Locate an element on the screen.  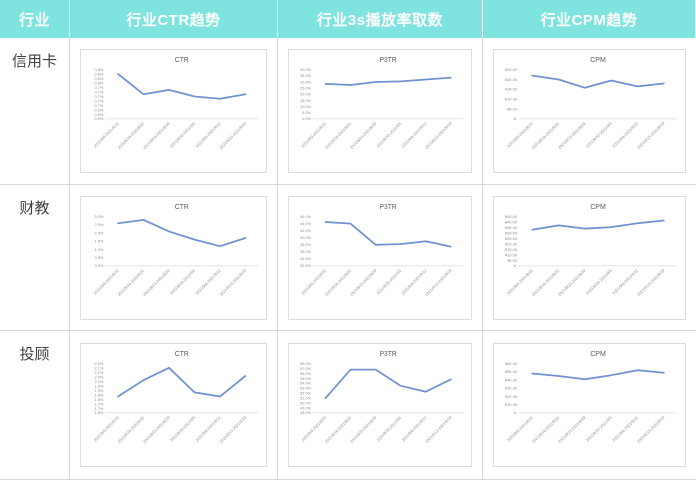
svg-text: 15.0% is located at coordinates (305, 100).